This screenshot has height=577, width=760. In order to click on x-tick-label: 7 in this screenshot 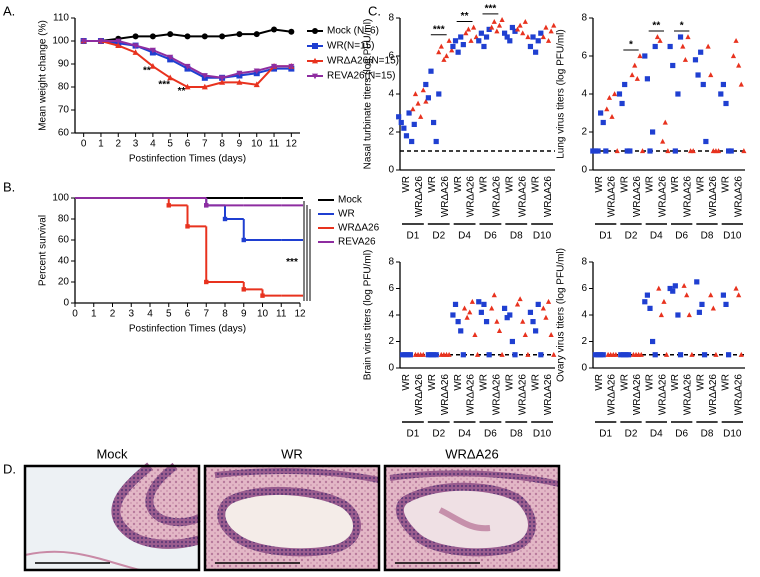, I will do `click(205, 144)`.